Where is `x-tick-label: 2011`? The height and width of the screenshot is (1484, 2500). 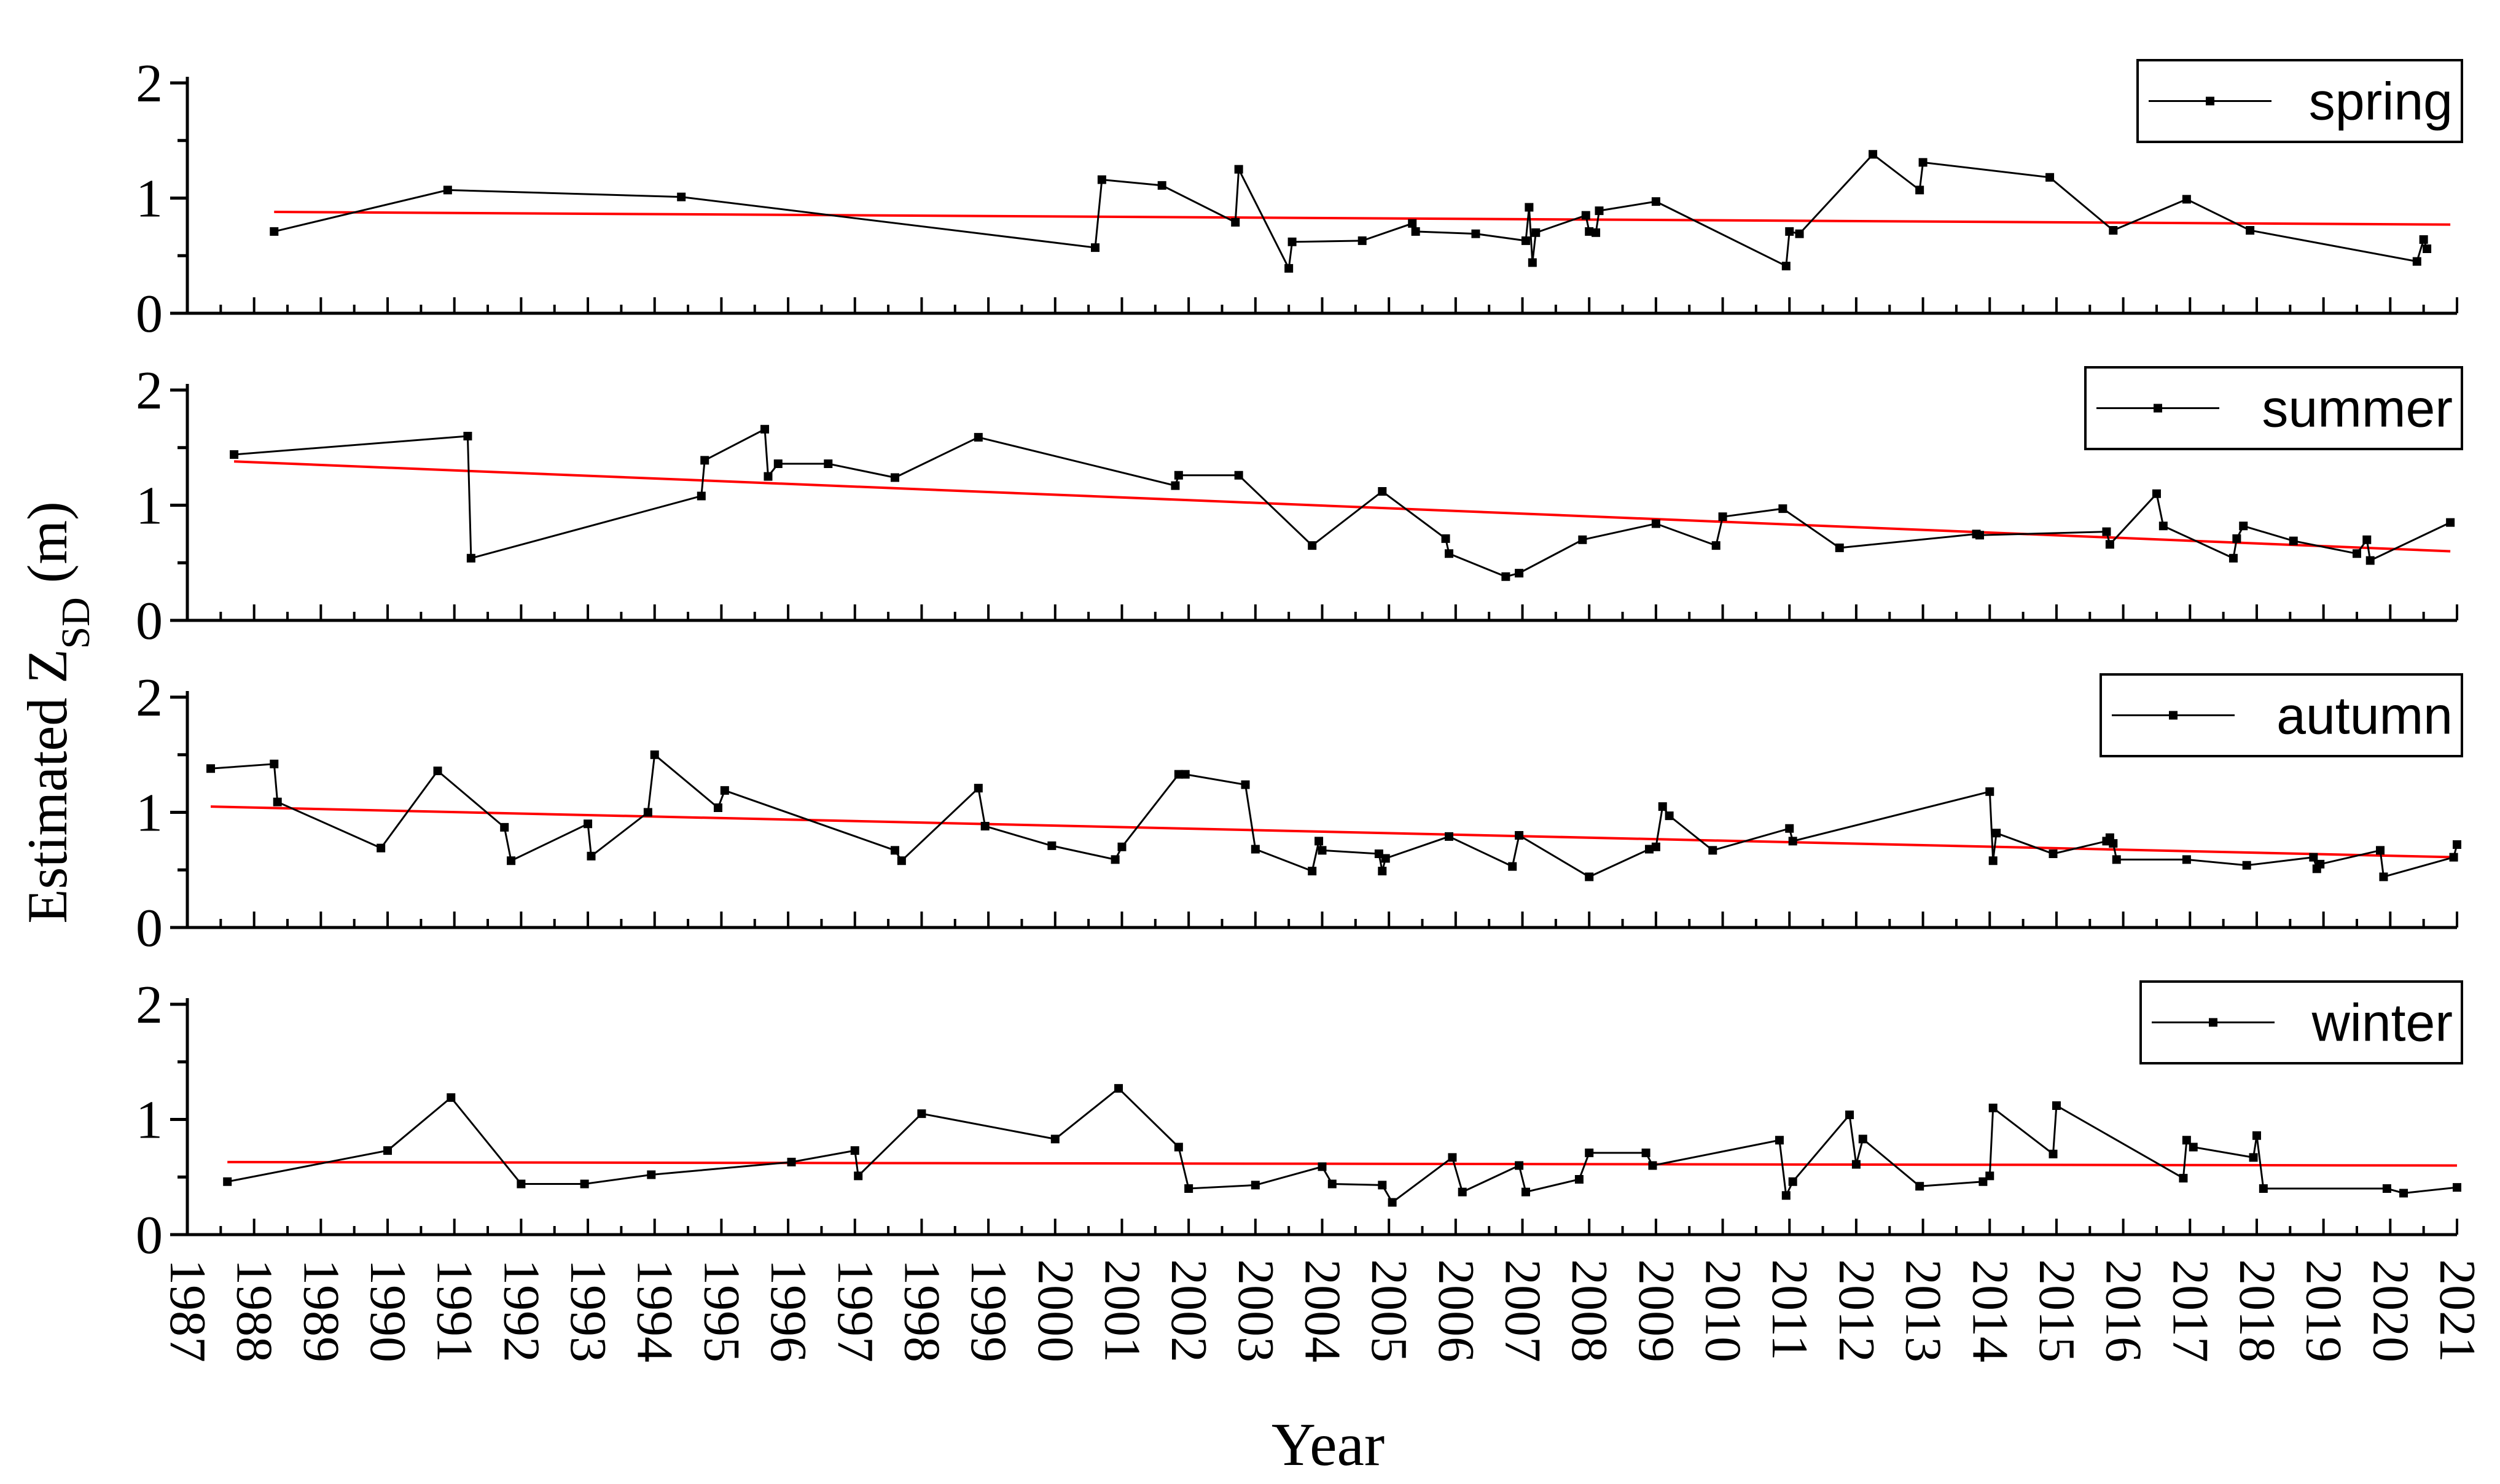
x-tick-label: 2011 is located at coordinates (1789, 1310).